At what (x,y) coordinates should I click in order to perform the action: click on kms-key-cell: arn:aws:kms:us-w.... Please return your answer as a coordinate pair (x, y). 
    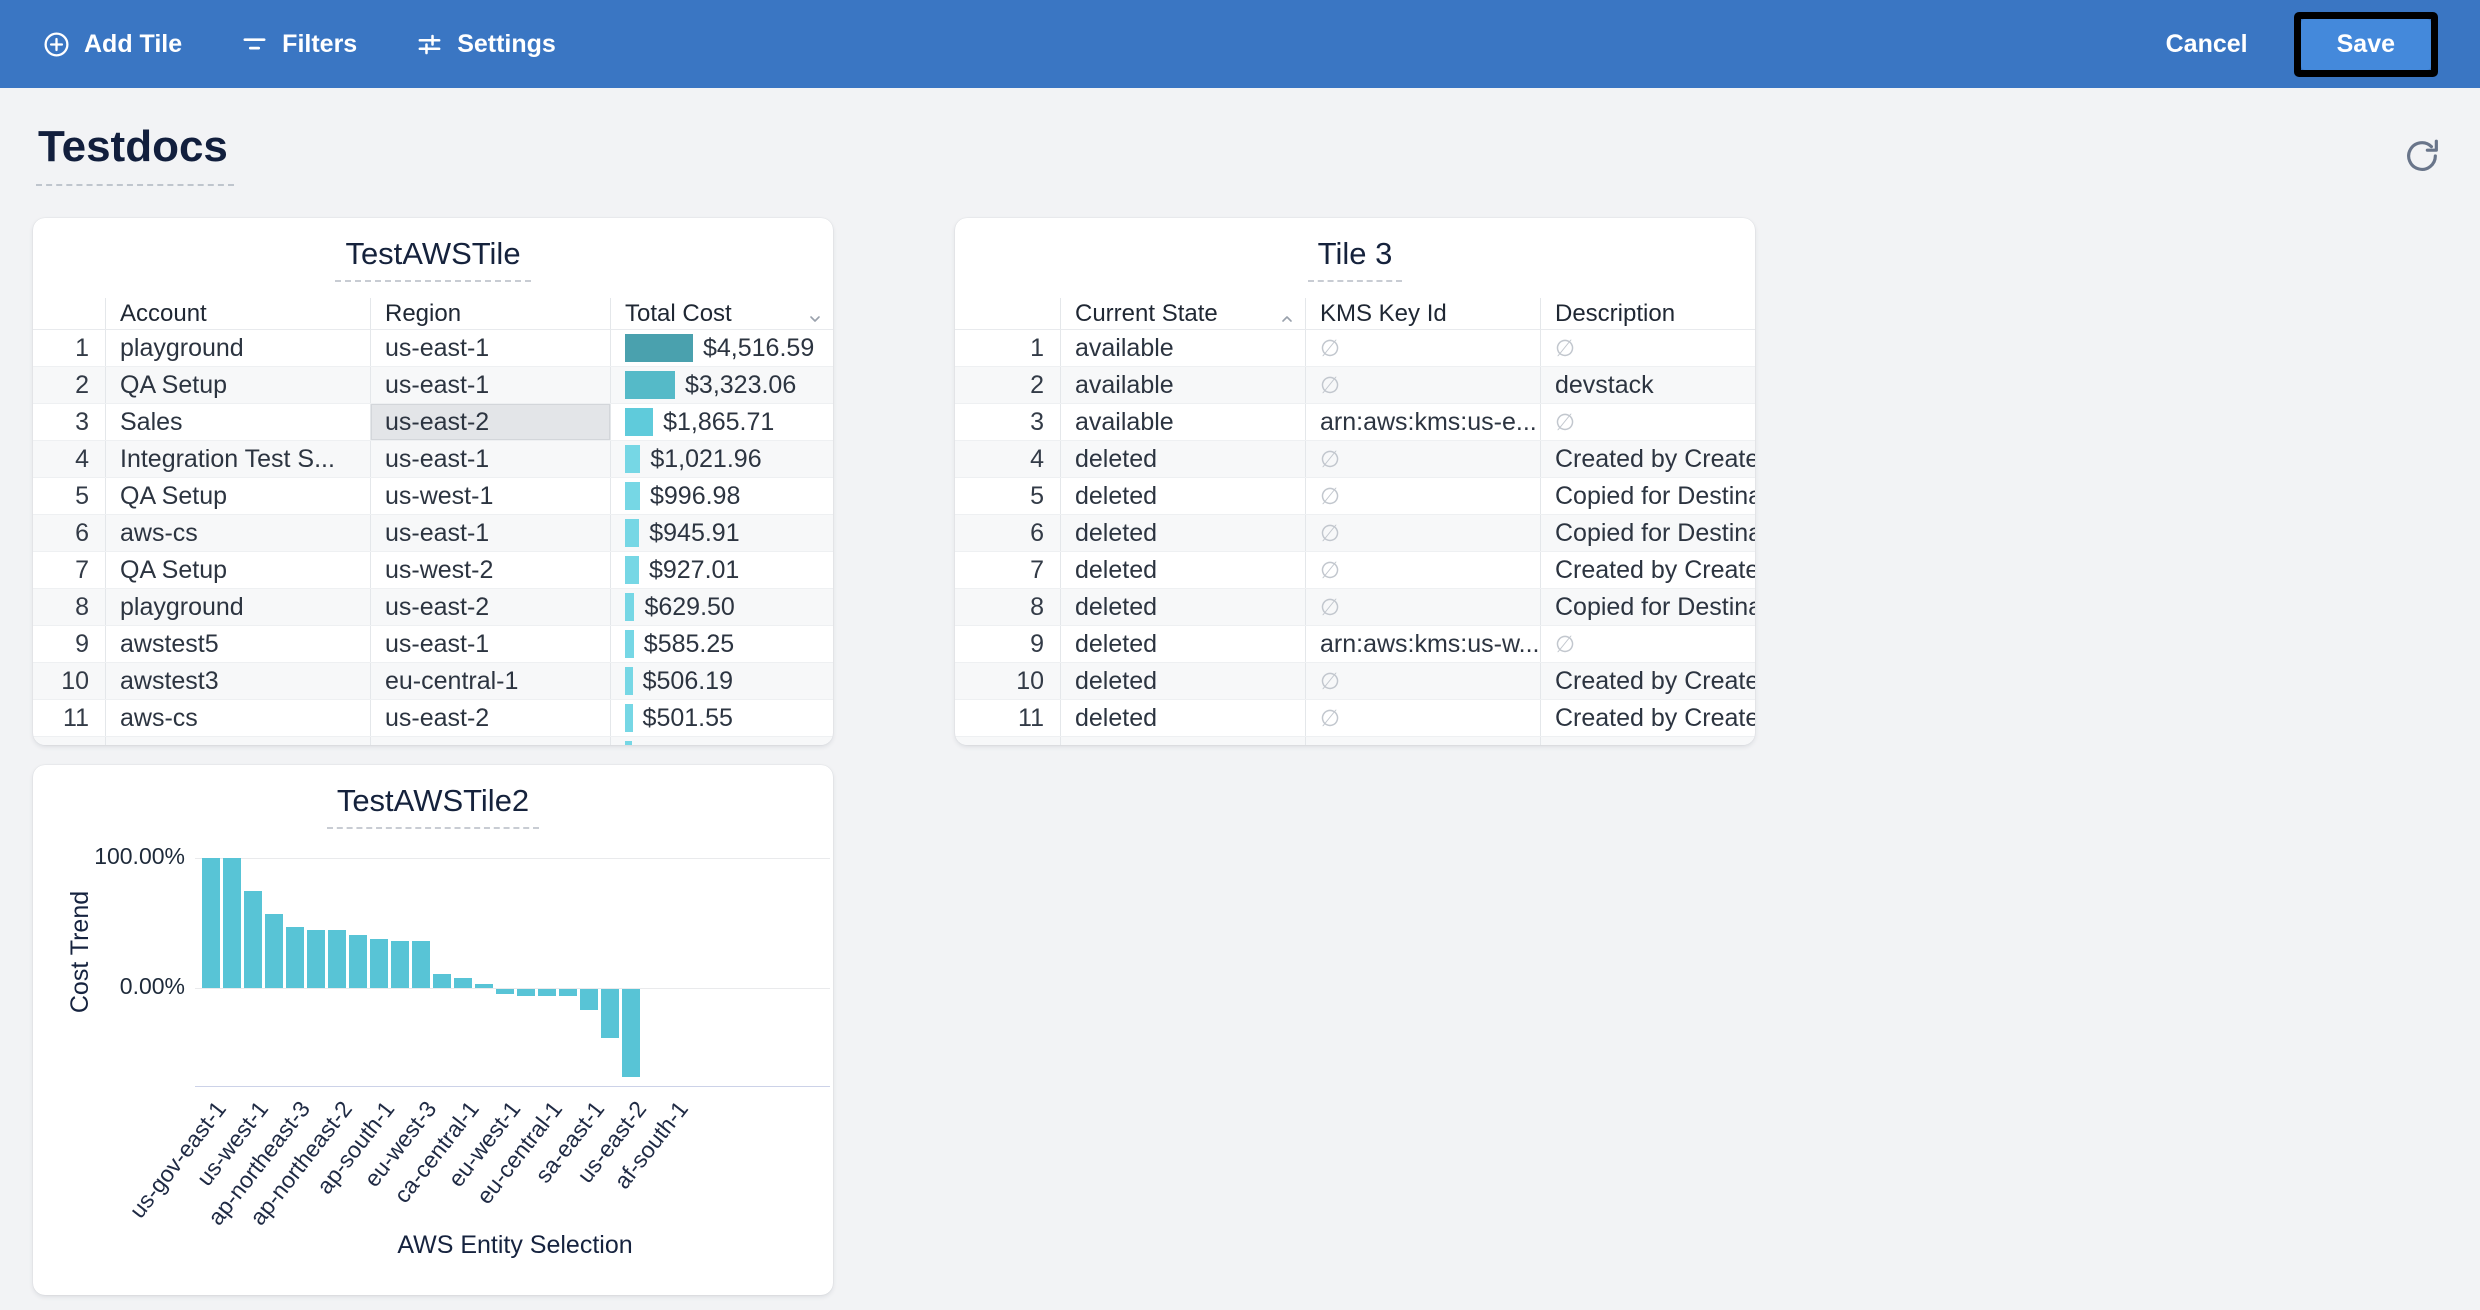
    Looking at the image, I should click on (1422, 644).